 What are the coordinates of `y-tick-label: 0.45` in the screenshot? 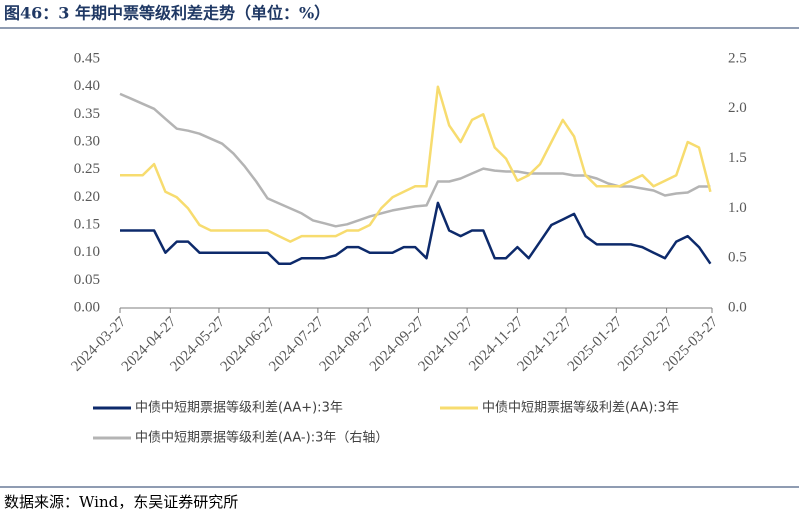 It's located at (87, 58).